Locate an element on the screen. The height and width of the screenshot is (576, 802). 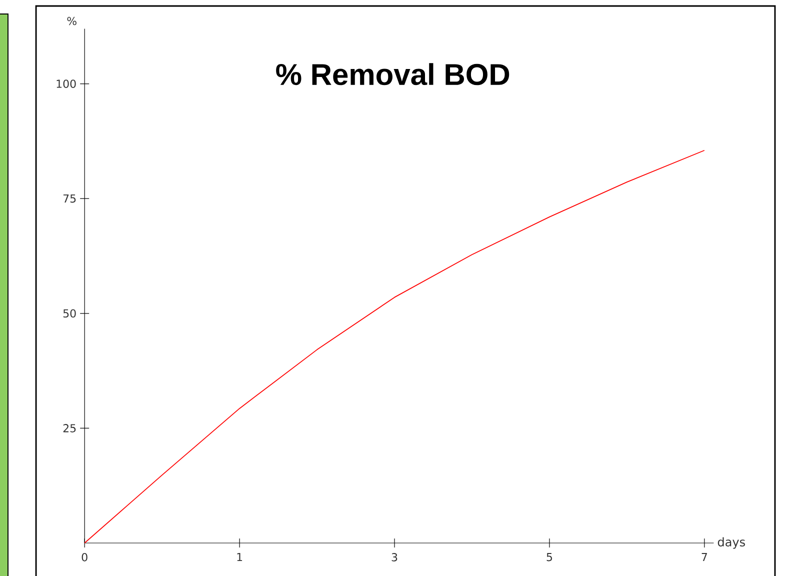
x-tick-label: 5 is located at coordinates (549, 557).